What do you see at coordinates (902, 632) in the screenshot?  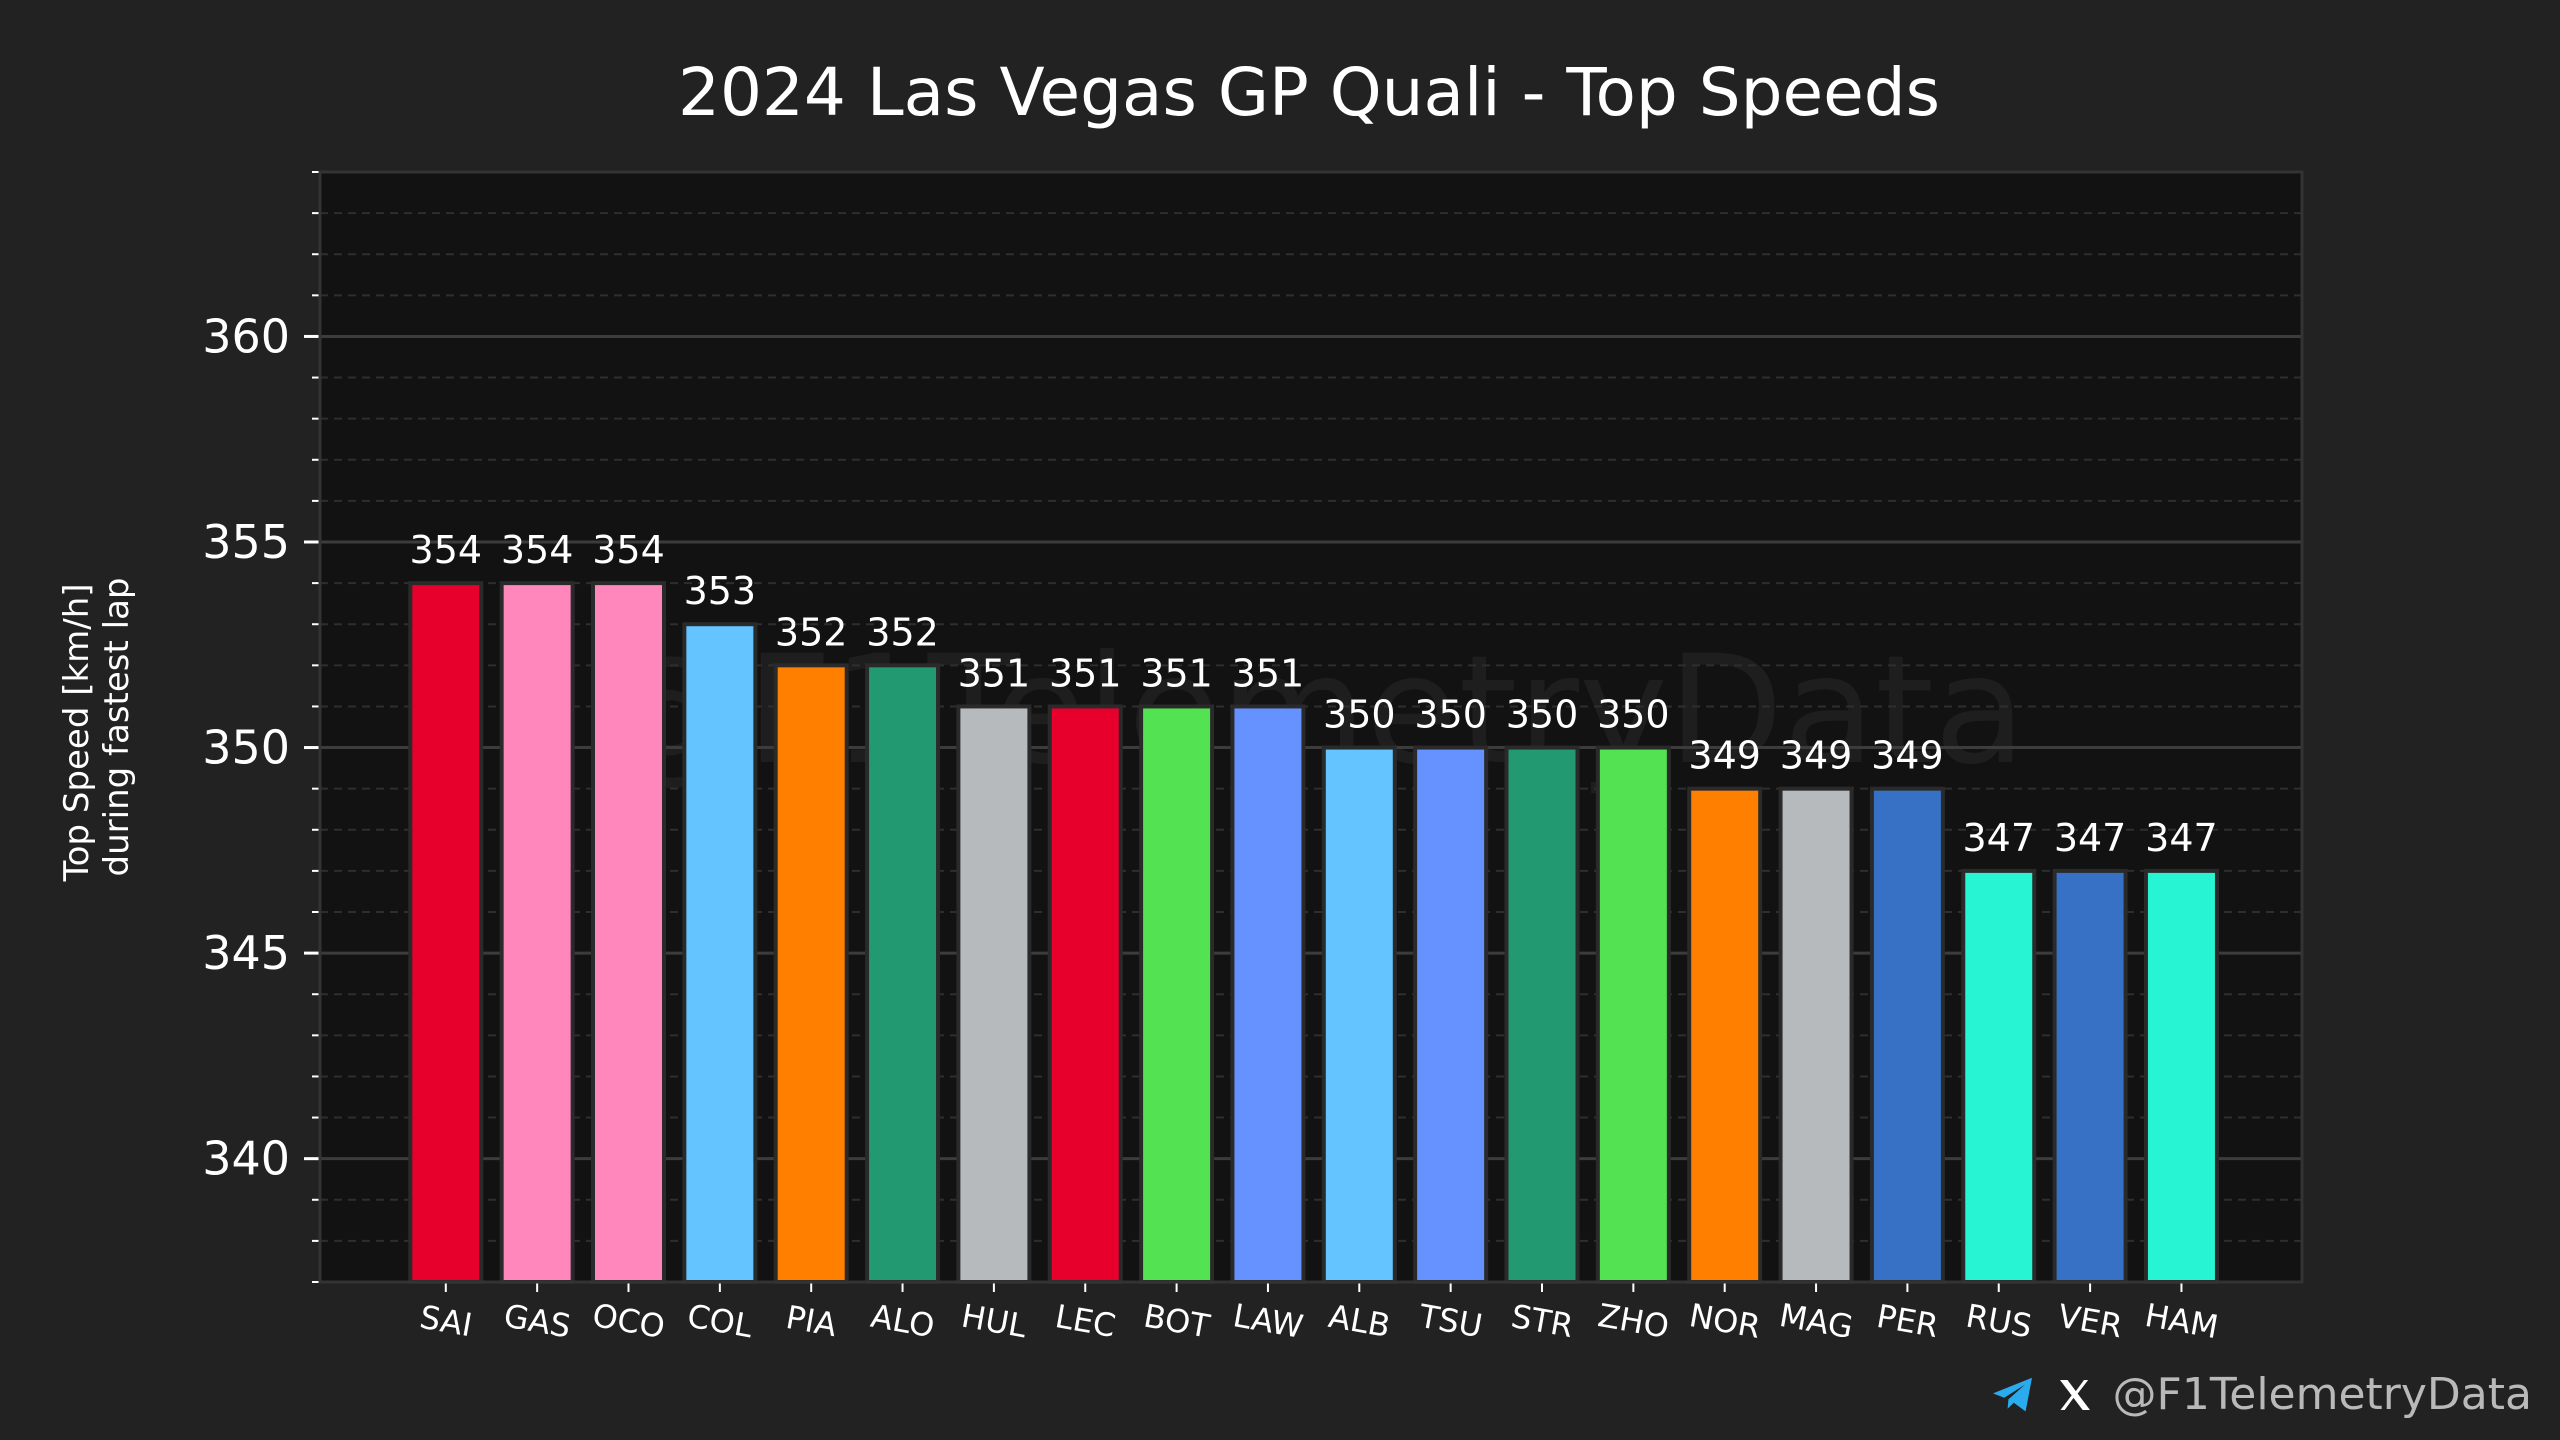 I see `value-label-alo: 352` at bounding box center [902, 632].